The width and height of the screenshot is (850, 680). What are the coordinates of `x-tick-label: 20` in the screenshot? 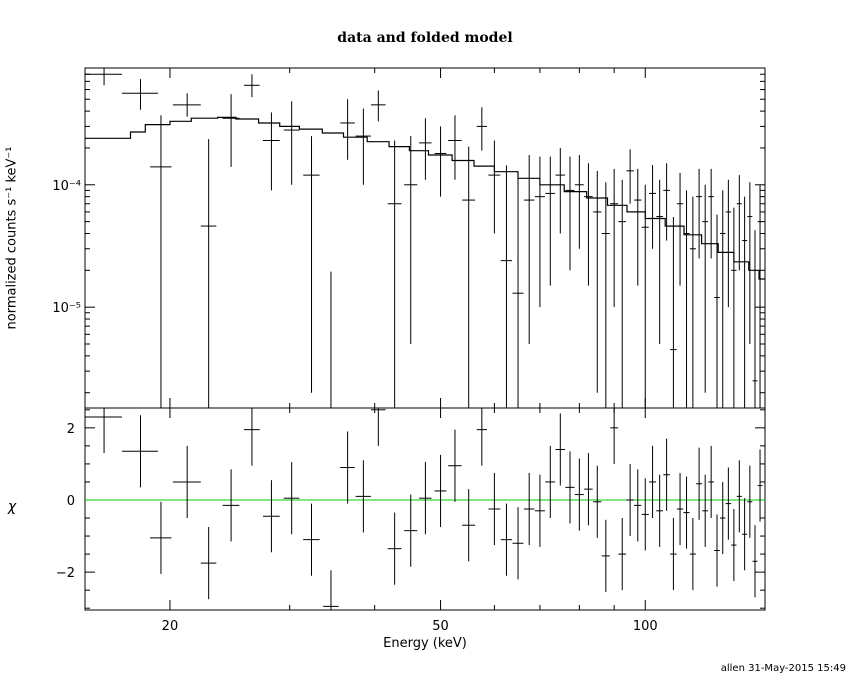 It's located at (170, 626).